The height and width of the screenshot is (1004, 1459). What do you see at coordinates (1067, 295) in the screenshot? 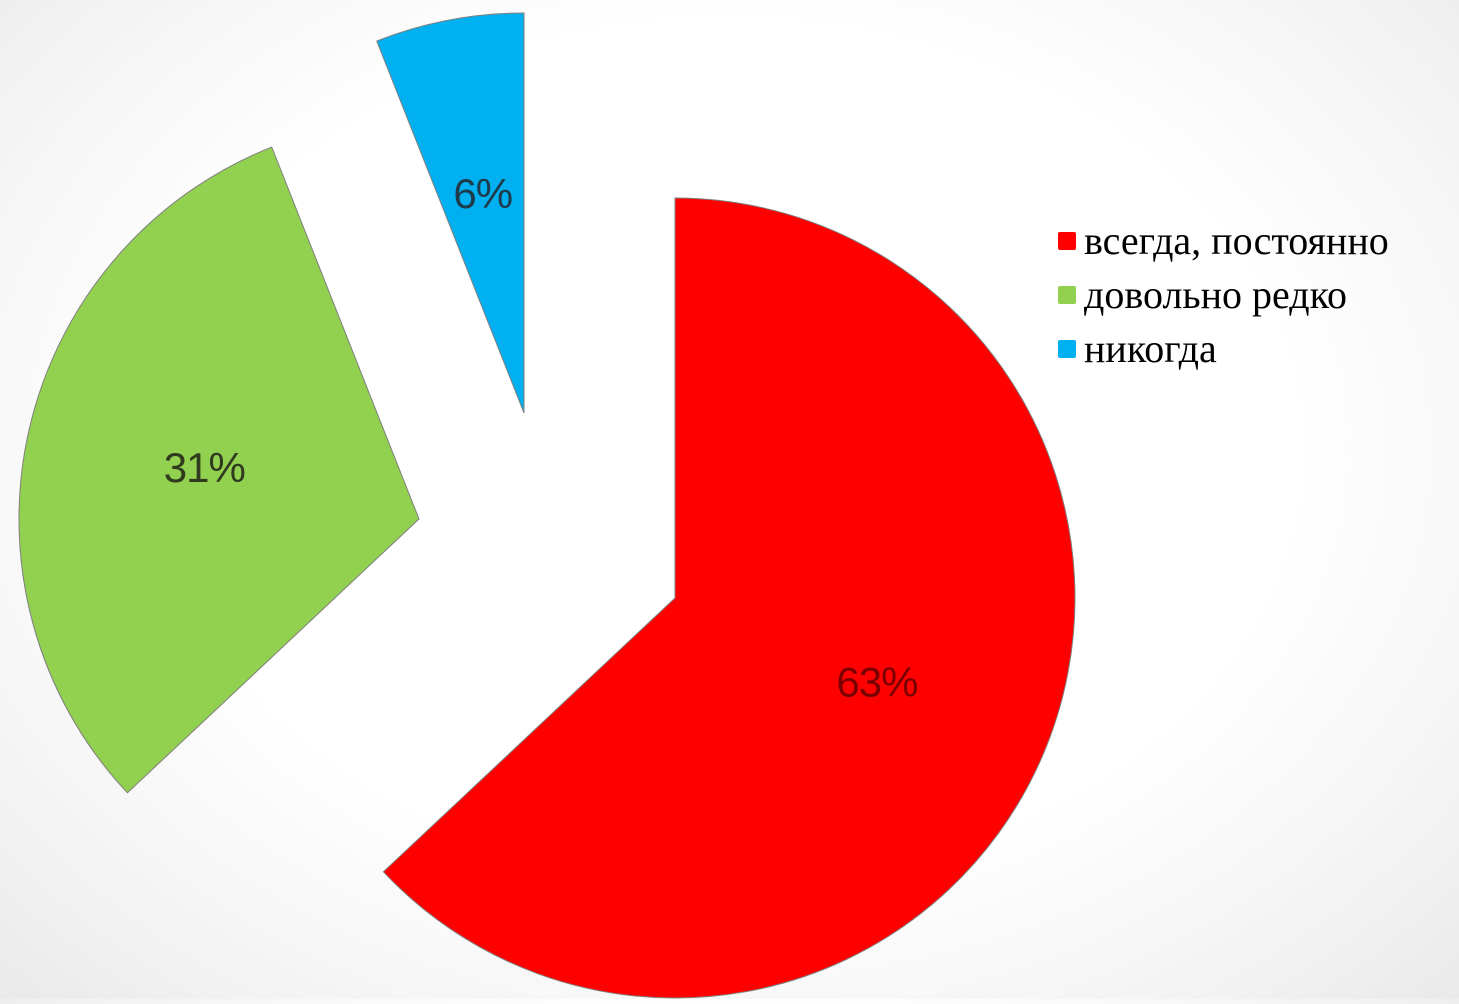
I see `legend-swatch-rarely` at bounding box center [1067, 295].